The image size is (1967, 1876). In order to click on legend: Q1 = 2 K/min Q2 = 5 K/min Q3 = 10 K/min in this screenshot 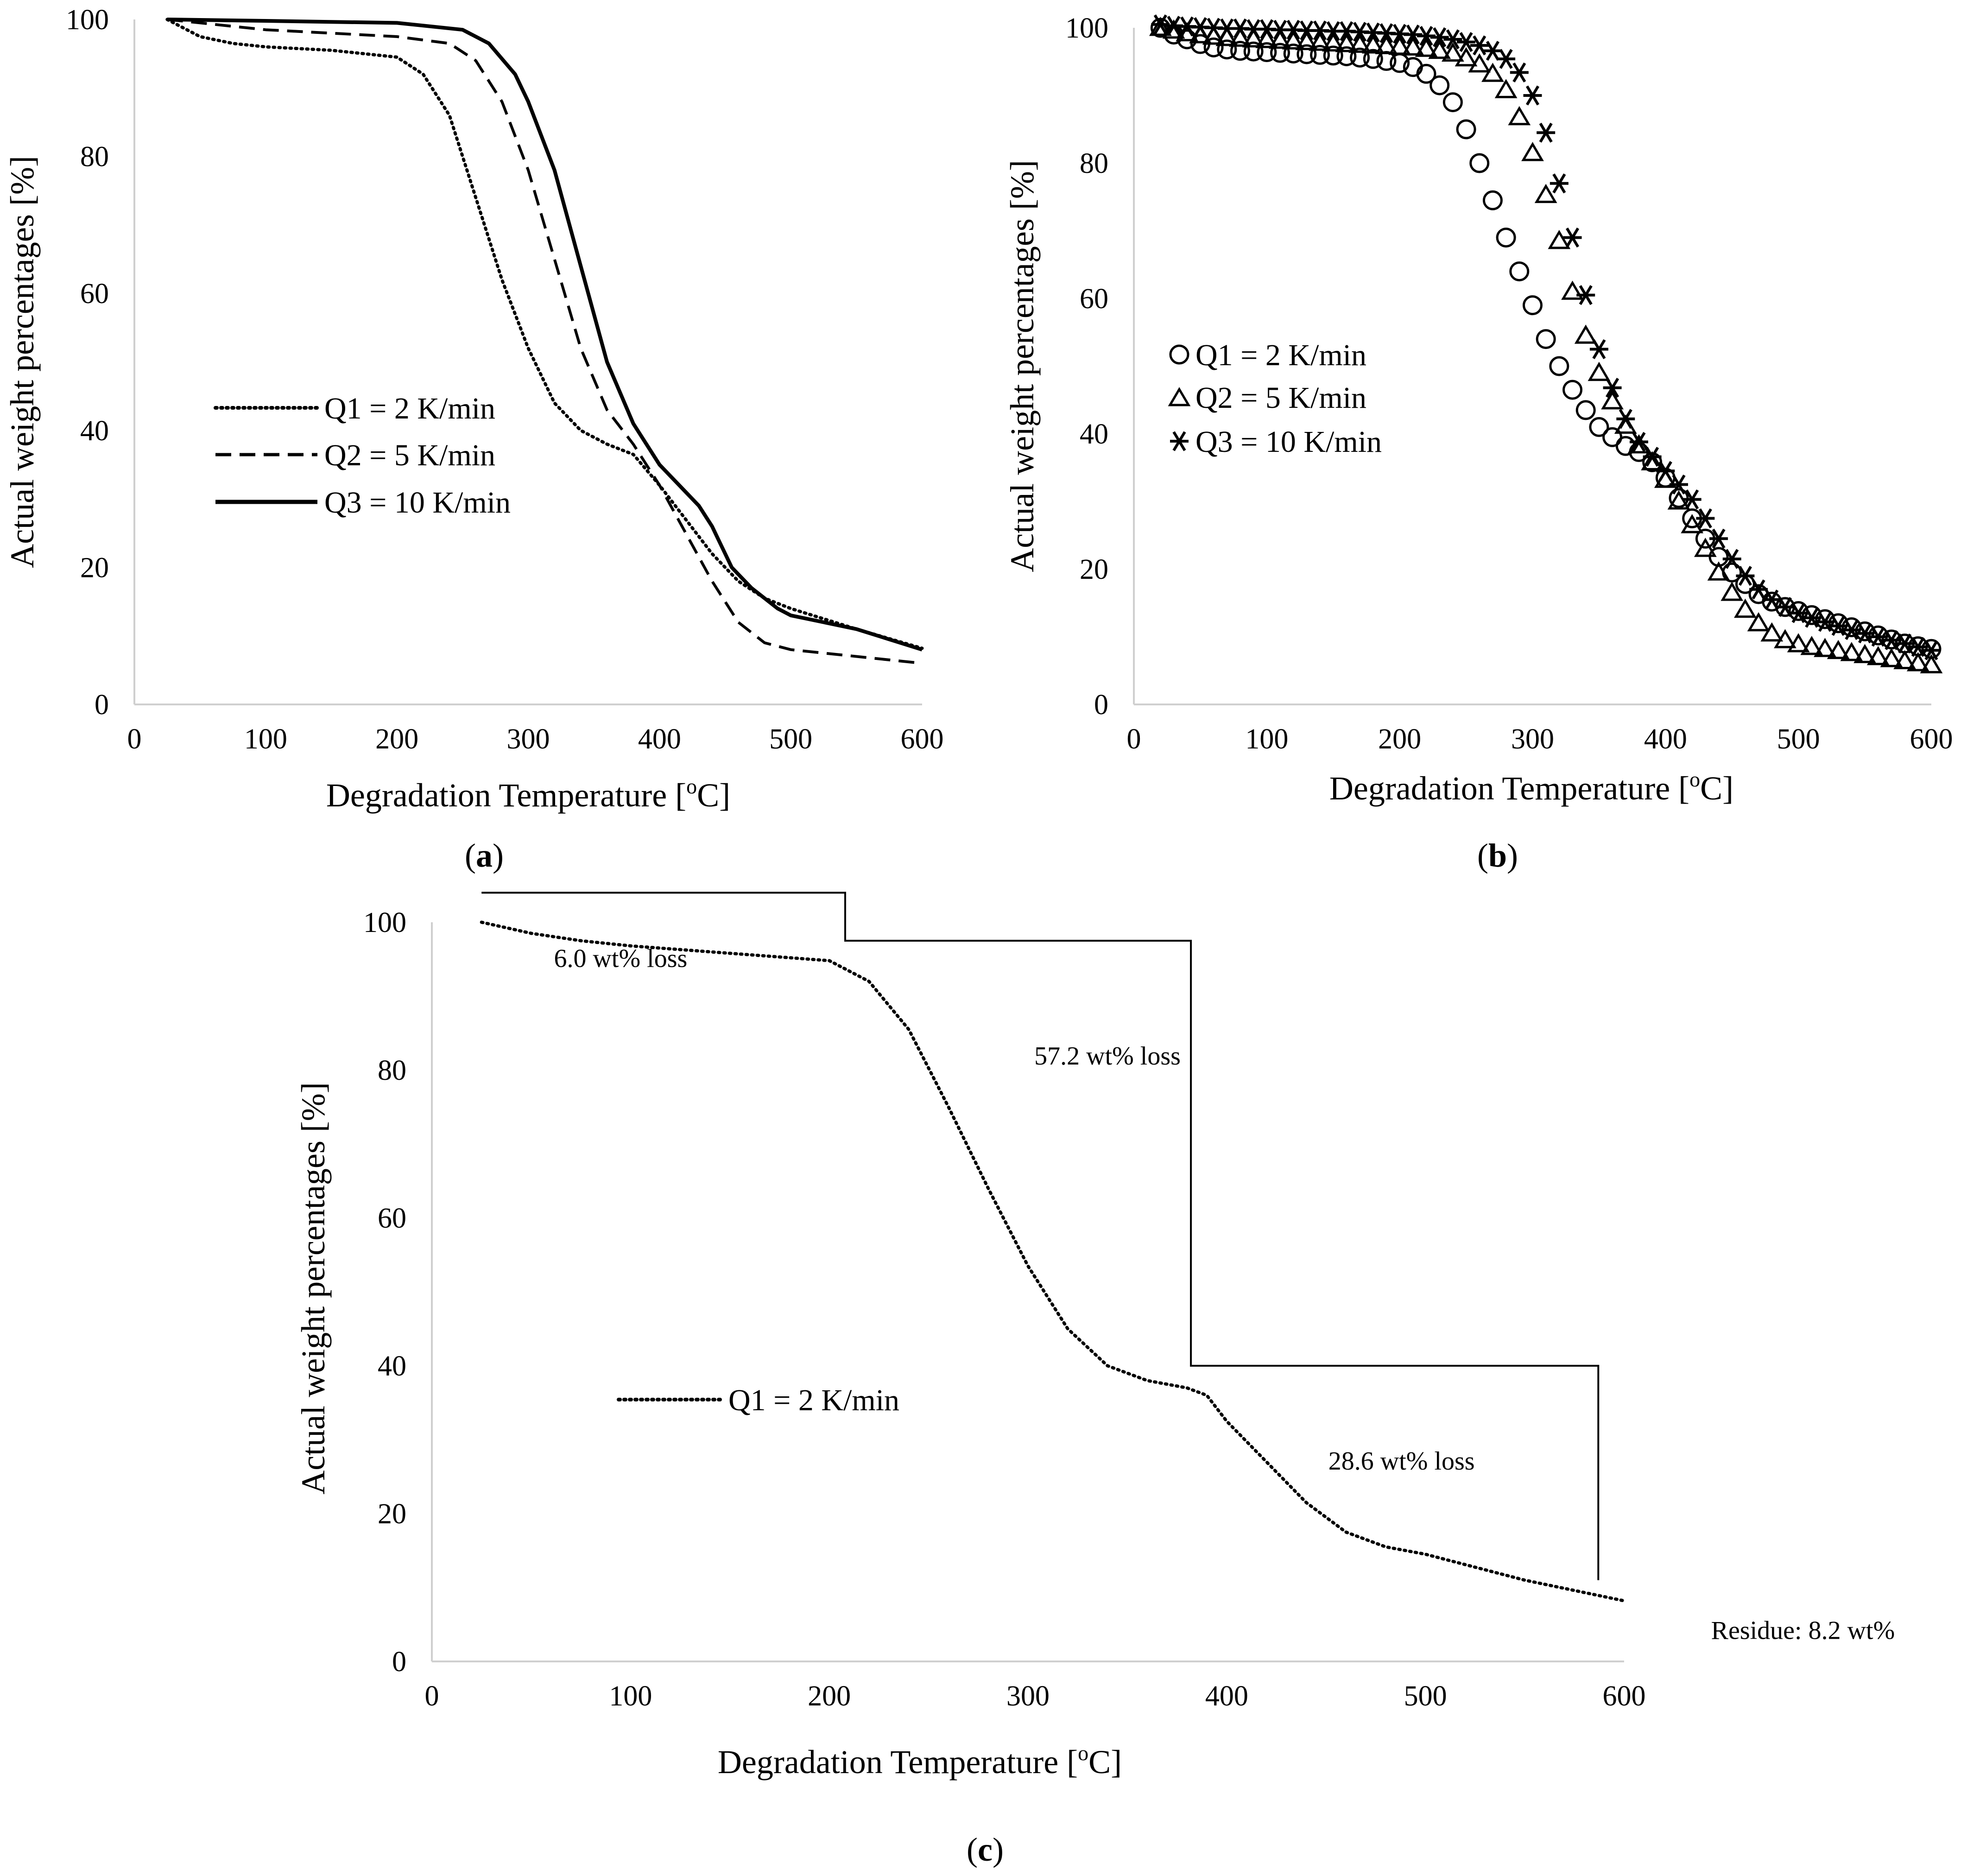, I will do `click(362, 456)`.